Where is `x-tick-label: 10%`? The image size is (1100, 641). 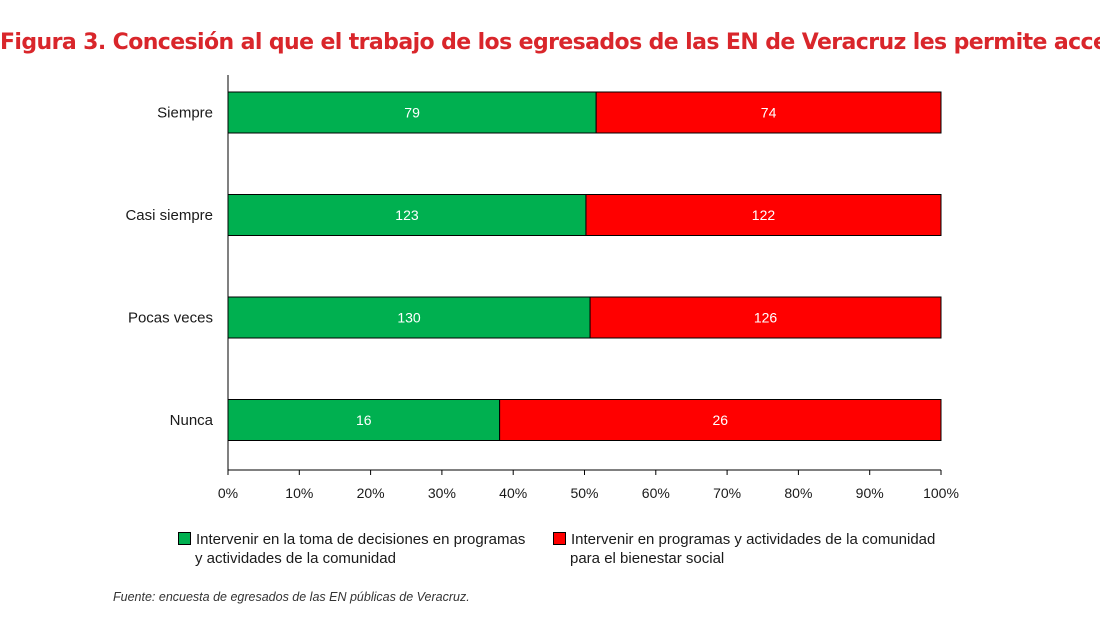
x-tick-label: 10% is located at coordinates (299, 493).